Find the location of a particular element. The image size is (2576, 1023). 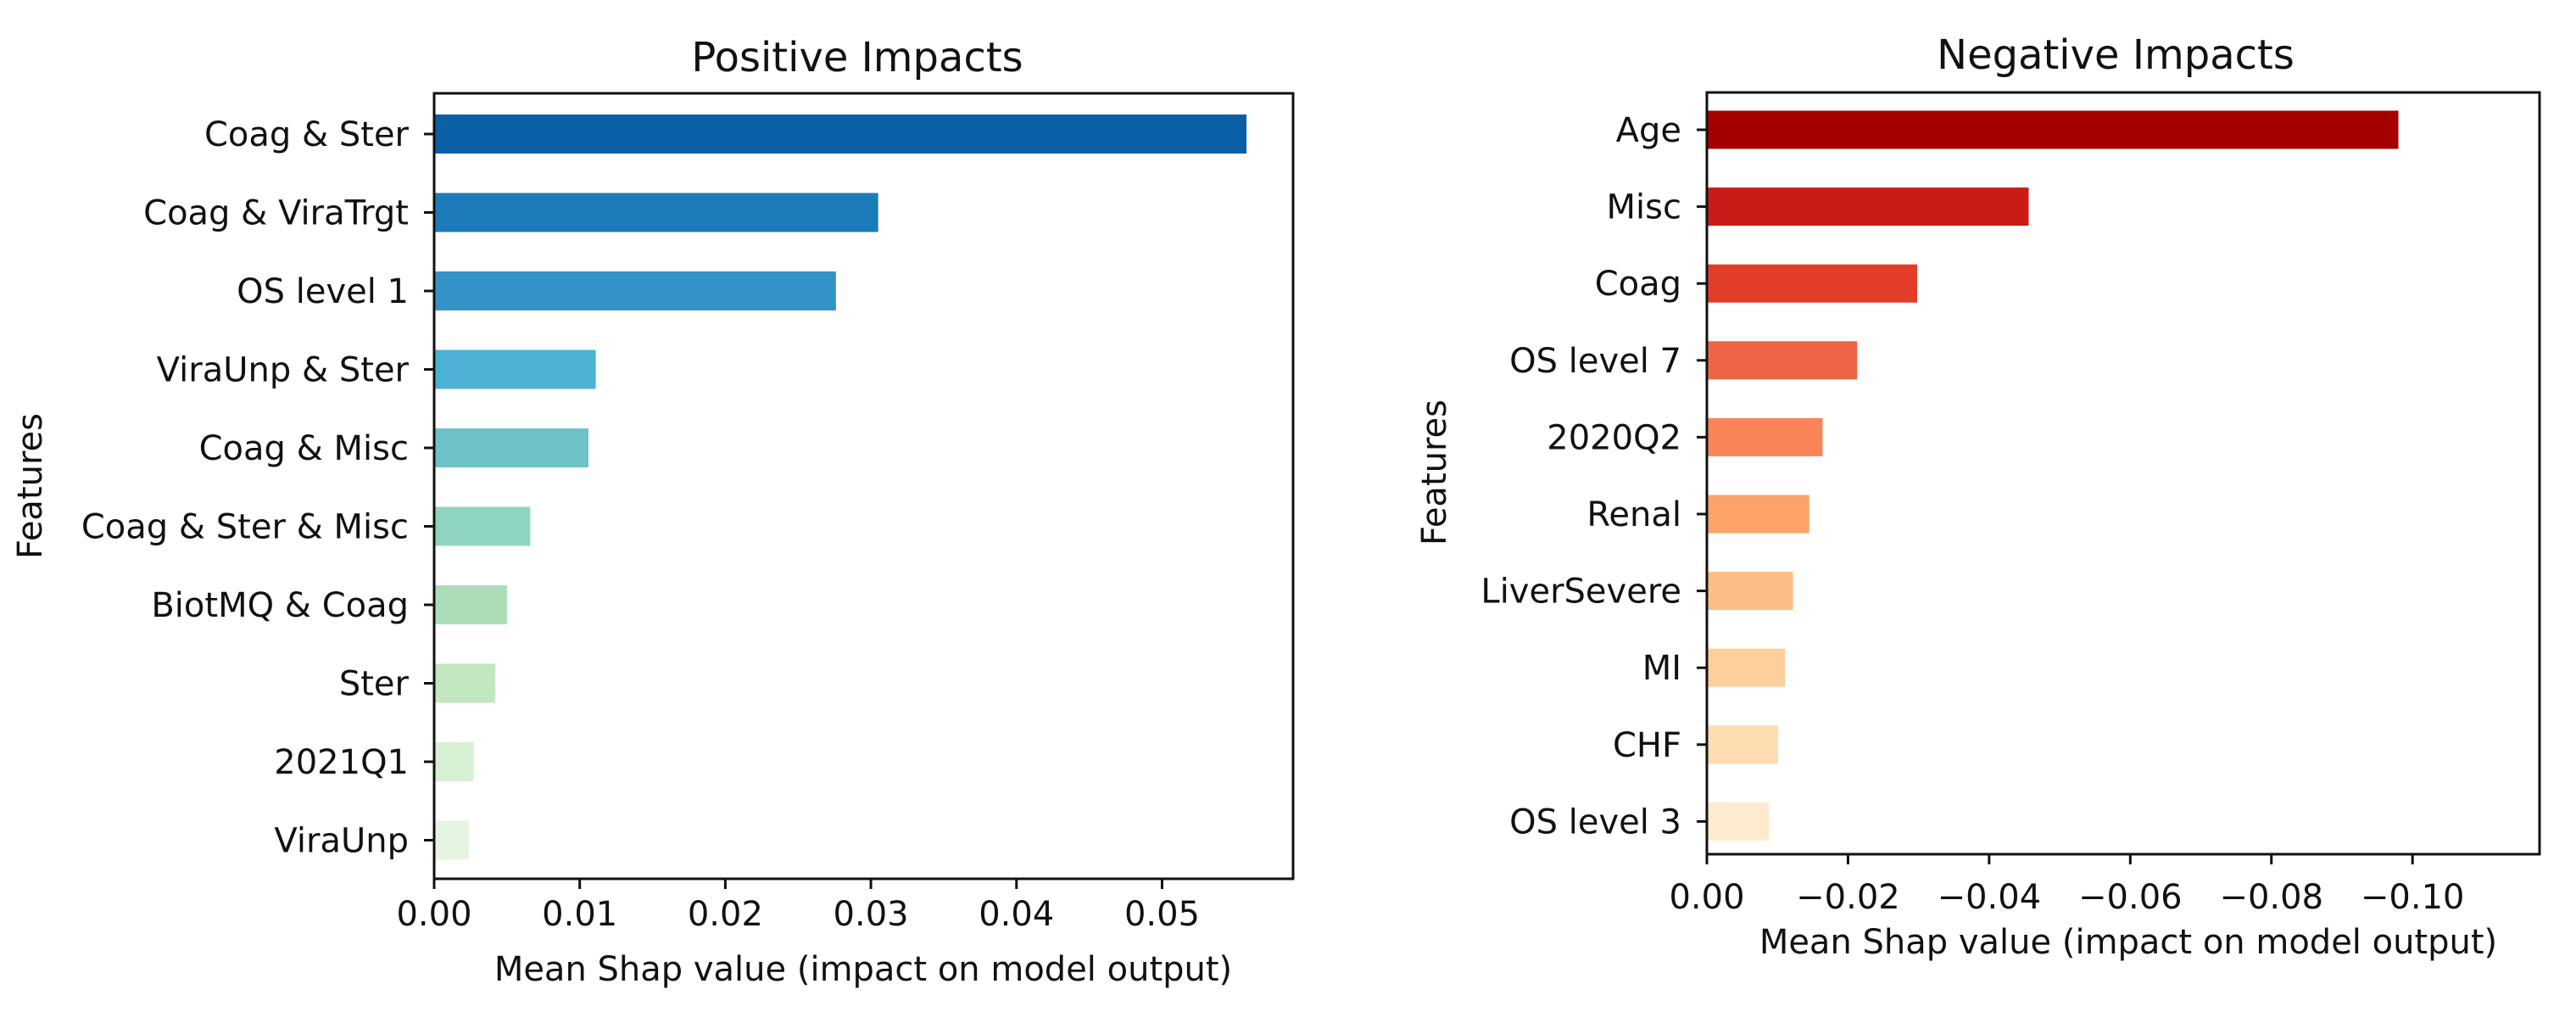

y-tick-label: CHF is located at coordinates (1647, 745).